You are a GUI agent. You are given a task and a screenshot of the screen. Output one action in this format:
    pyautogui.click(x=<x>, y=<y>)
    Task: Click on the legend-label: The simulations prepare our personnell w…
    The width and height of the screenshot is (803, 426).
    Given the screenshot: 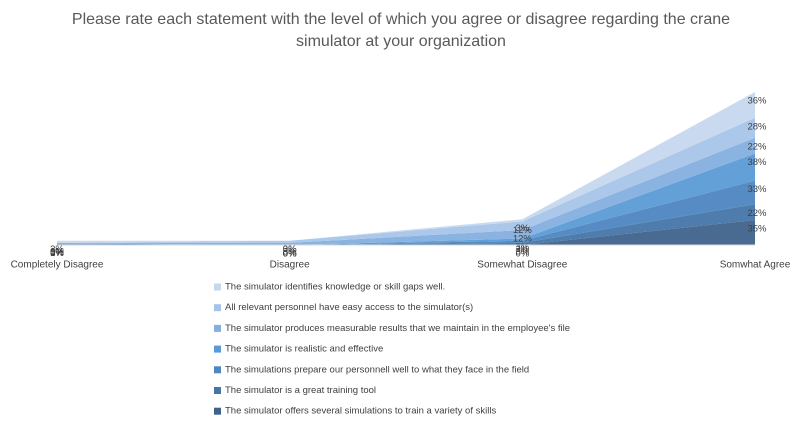 What is the action you would take?
    pyautogui.click(x=377, y=369)
    